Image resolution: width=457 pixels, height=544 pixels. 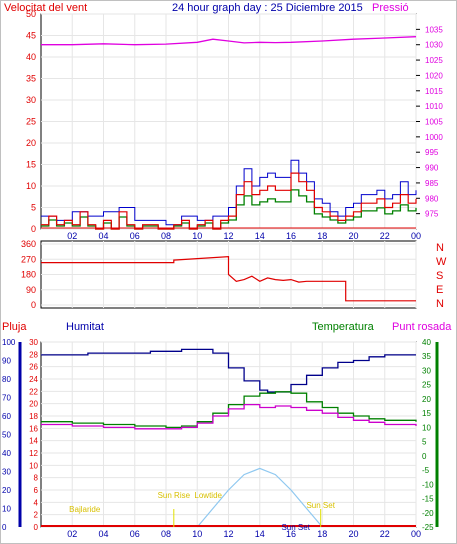 I want to click on temperature-tick-label: -20, so click(x=428, y=513).